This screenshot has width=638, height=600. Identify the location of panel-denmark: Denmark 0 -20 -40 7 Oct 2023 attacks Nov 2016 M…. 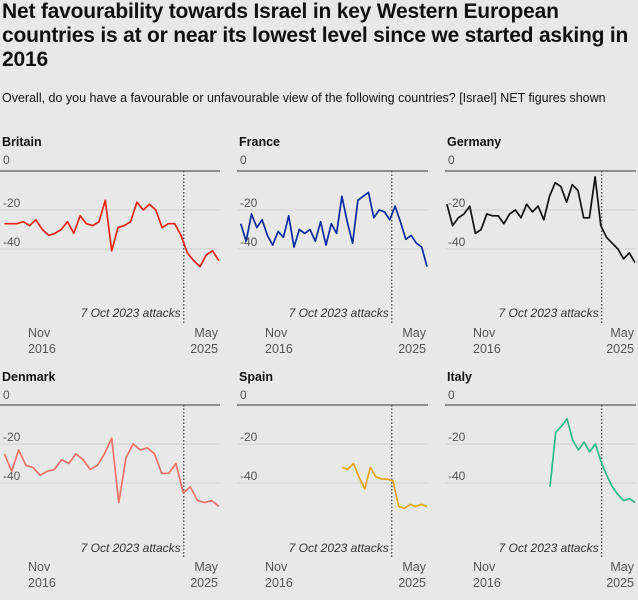
(110, 480).